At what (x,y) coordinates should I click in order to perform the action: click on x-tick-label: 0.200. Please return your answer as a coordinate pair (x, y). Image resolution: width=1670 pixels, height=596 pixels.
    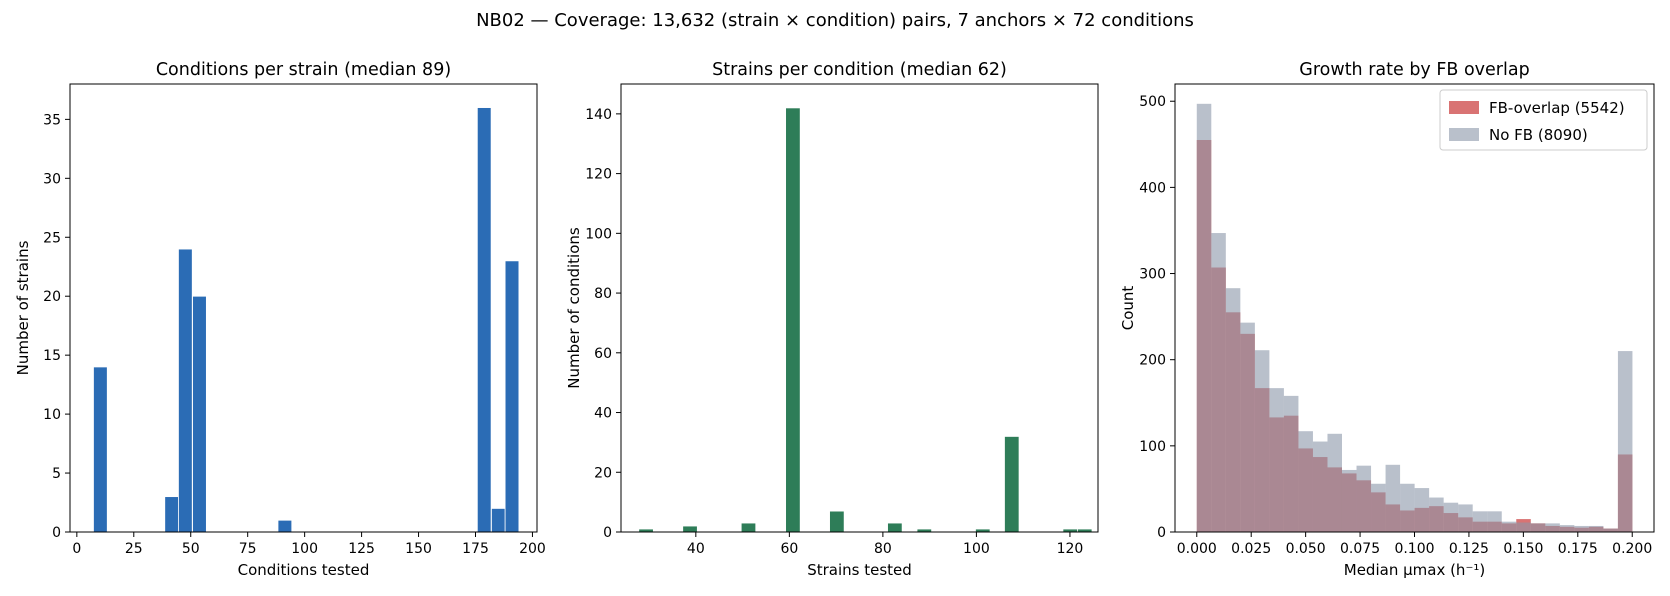
    Looking at the image, I should click on (1632, 549).